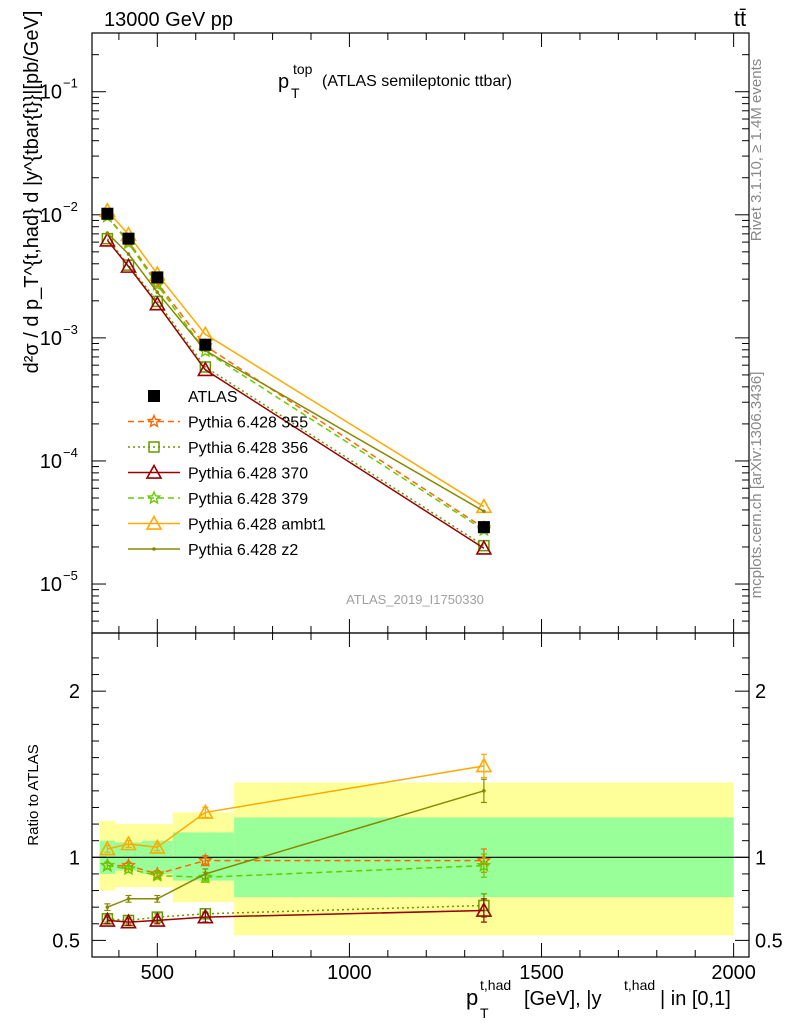 The height and width of the screenshot is (1024, 786). Describe the element at coordinates (756, 485) in the screenshot. I see `mcplots-label: mcplots.cern.ch [arXiv:1306.3436]` at that location.